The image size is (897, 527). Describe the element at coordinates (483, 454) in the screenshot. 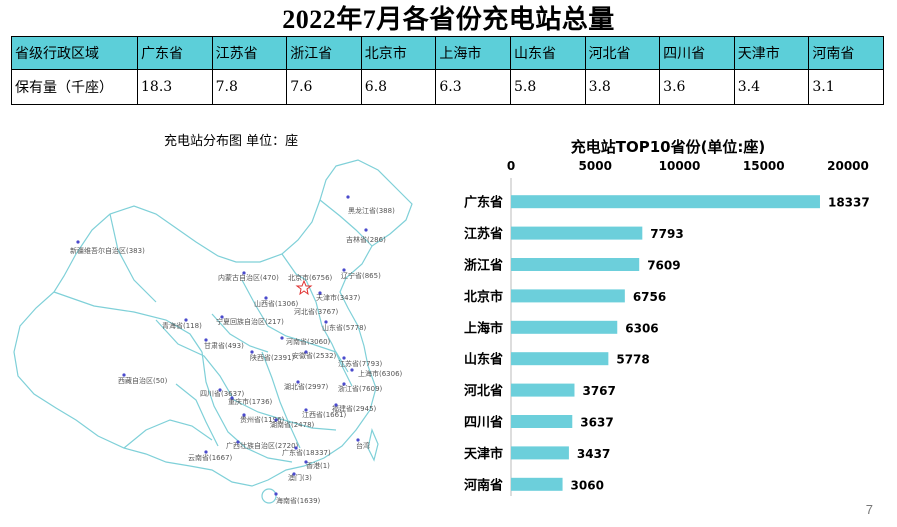

I see `category-label: 天津市` at that location.